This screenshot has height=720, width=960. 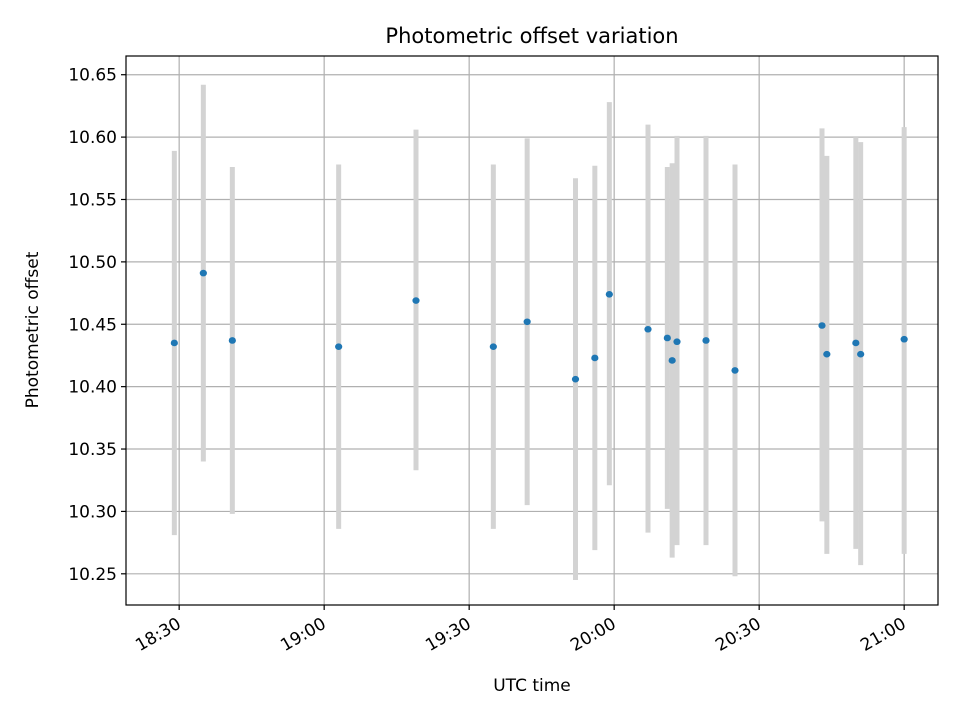 What do you see at coordinates (92, 76) in the screenshot?
I see `y-tick-label: 10.65` at bounding box center [92, 76].